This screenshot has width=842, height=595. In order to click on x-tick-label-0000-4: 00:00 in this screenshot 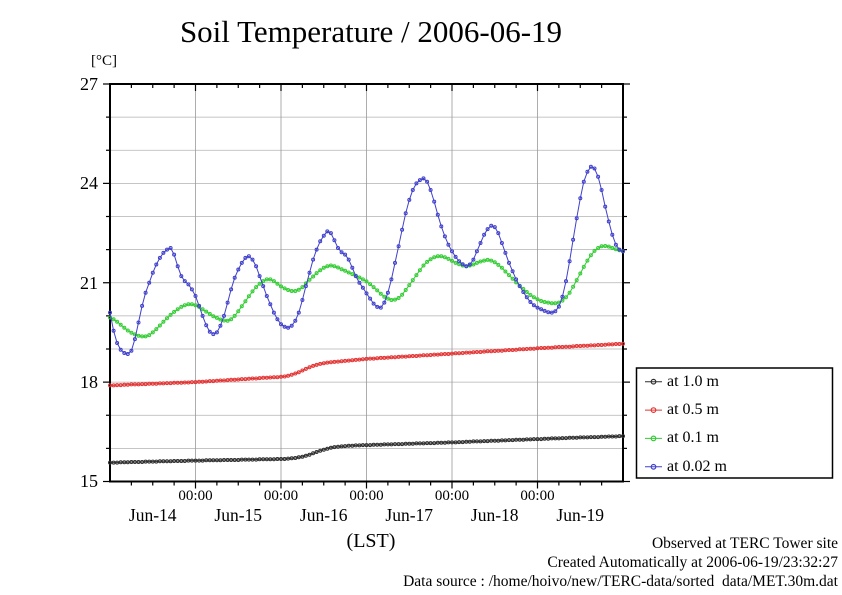, I will do `click(452, 496)`.